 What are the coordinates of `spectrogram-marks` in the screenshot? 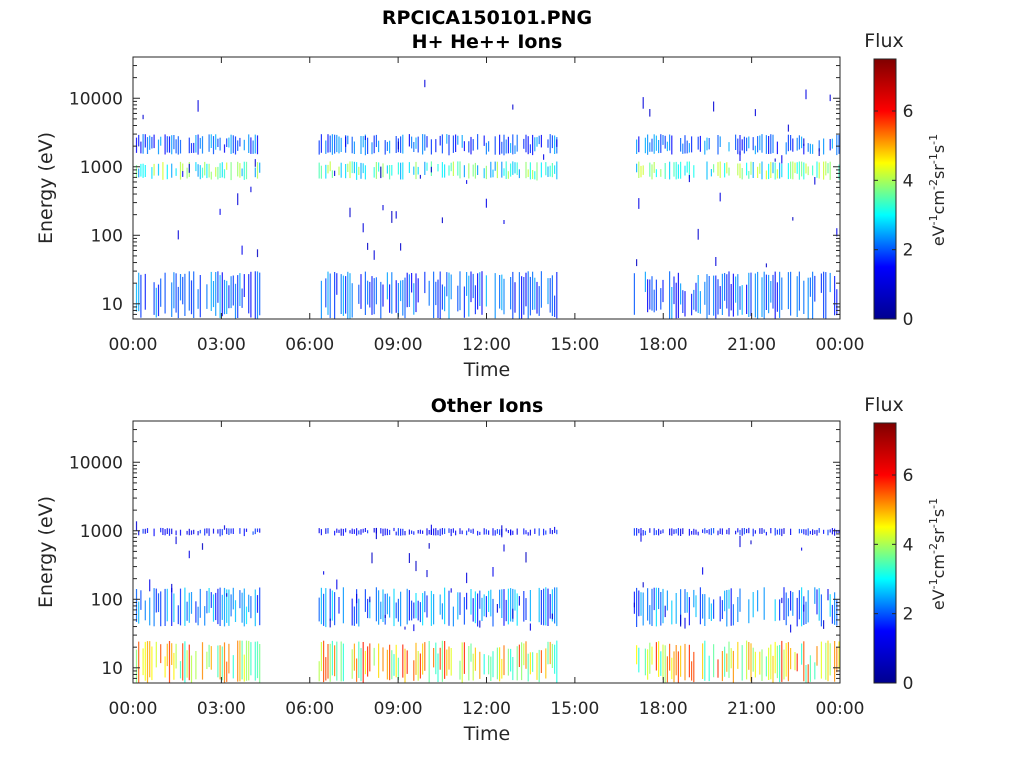 It's located at (487, 602).